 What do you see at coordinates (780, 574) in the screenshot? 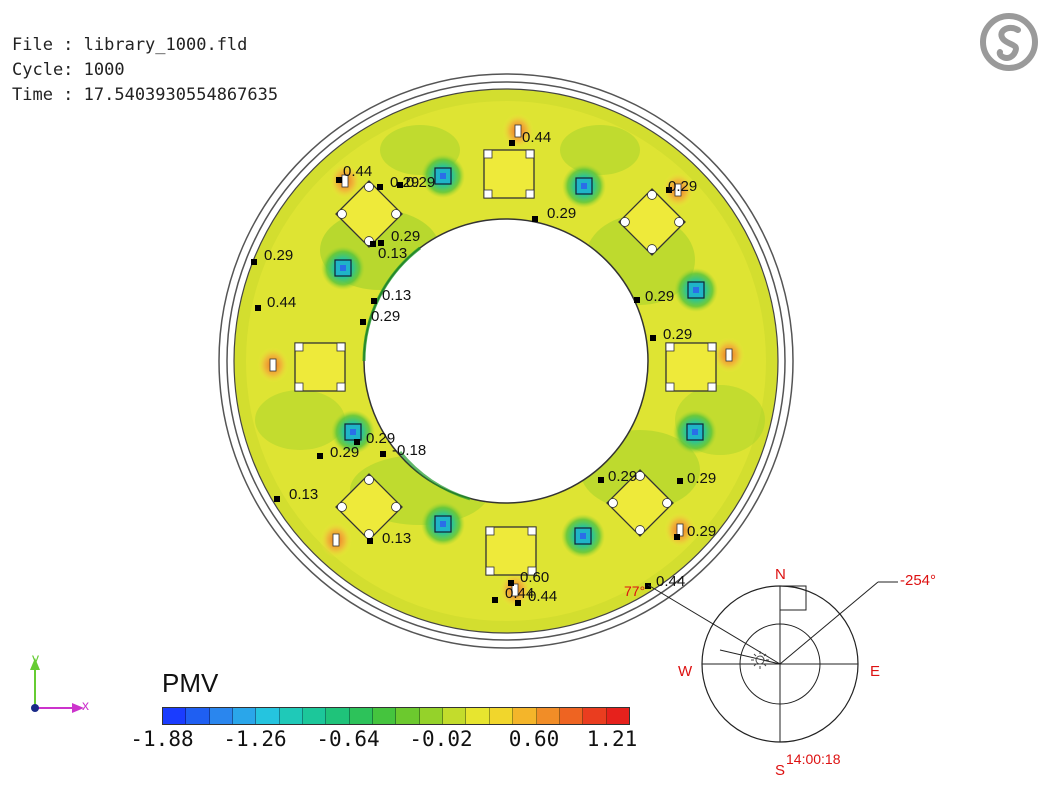
I see `compass-north-label: N` at bounding box center [780, 574].